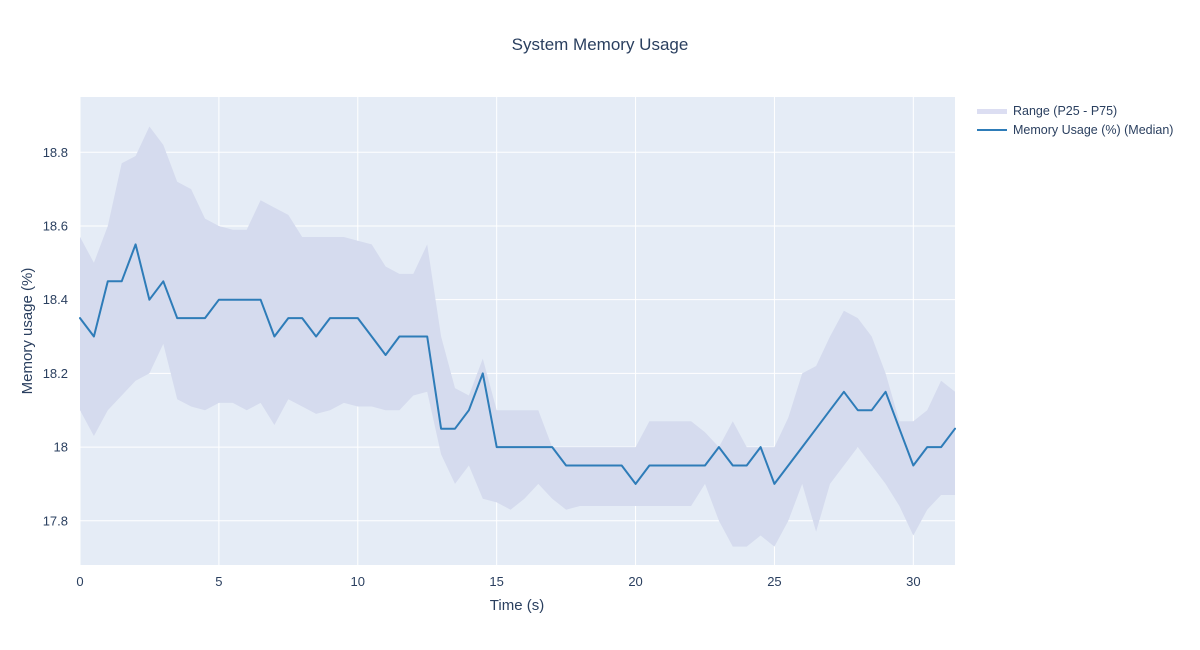 Image resolution: width=1200 pixels, height=650 pixels. What do you see at coordinates (913, 581) in the screenshot?
I see `x-tick-label: 30` at bounding box center [913, 581].